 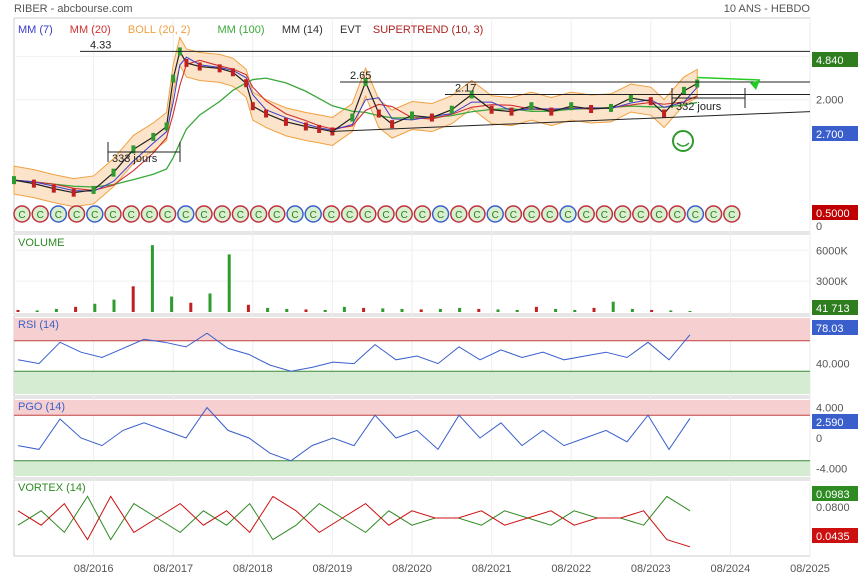 I want to click on pgo-title: PGO (14), so click(x=41, y=407).